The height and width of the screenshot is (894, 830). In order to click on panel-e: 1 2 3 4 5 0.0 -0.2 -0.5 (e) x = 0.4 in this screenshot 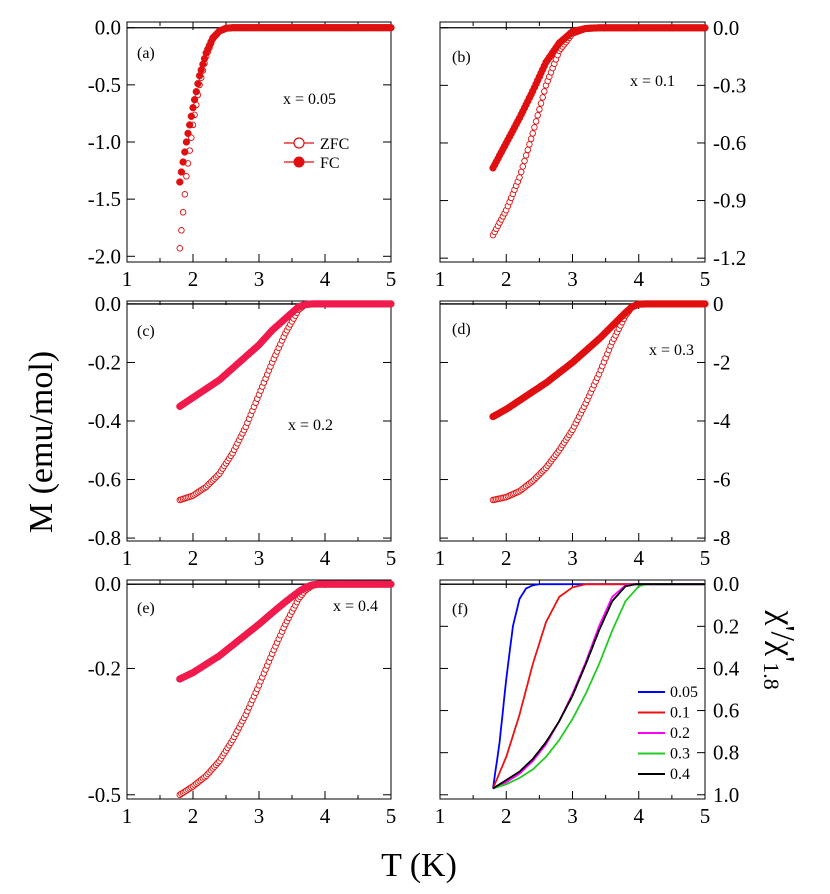, I will do `click(242, 700)`.